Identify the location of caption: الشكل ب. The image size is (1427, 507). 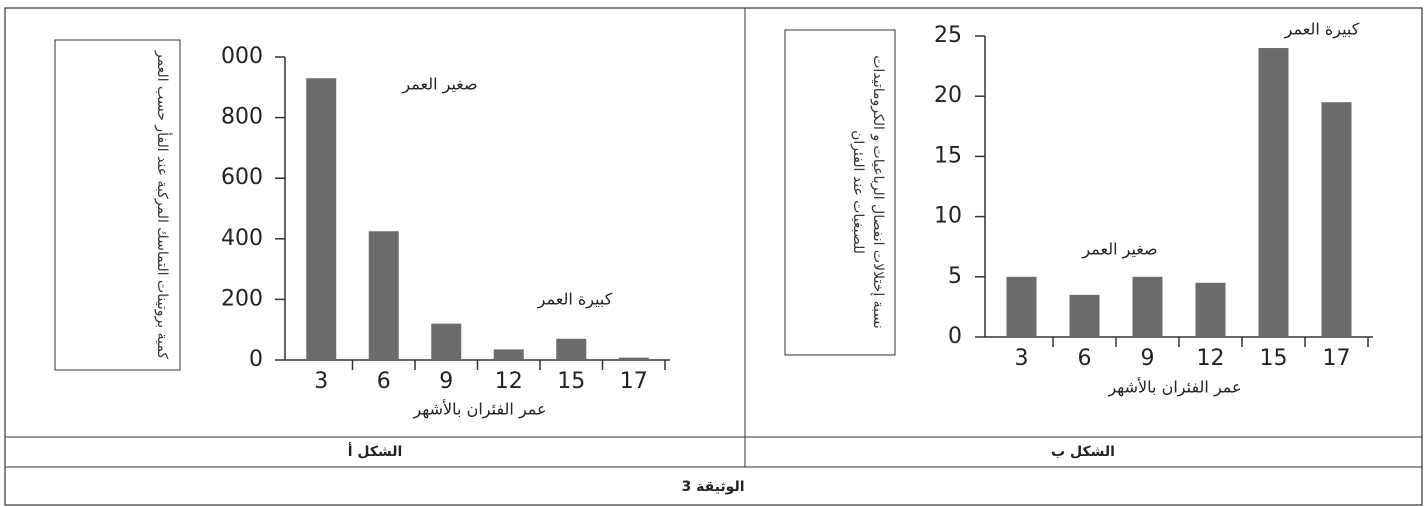
(1083, 452).